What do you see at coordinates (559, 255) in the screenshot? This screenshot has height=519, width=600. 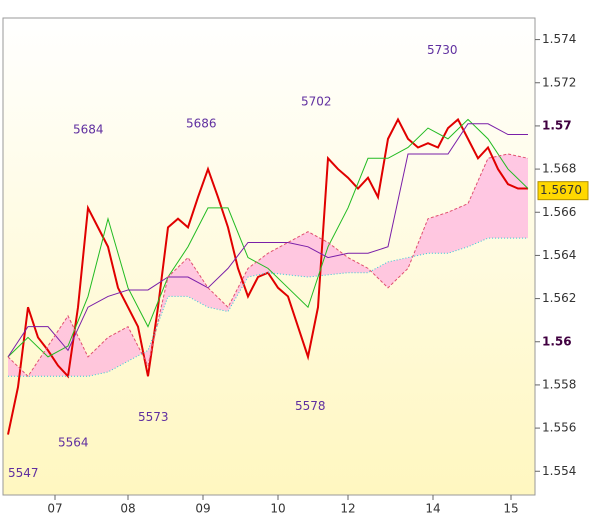 I see `y-tick-label: 1.564` at bounding box center [559, 255].